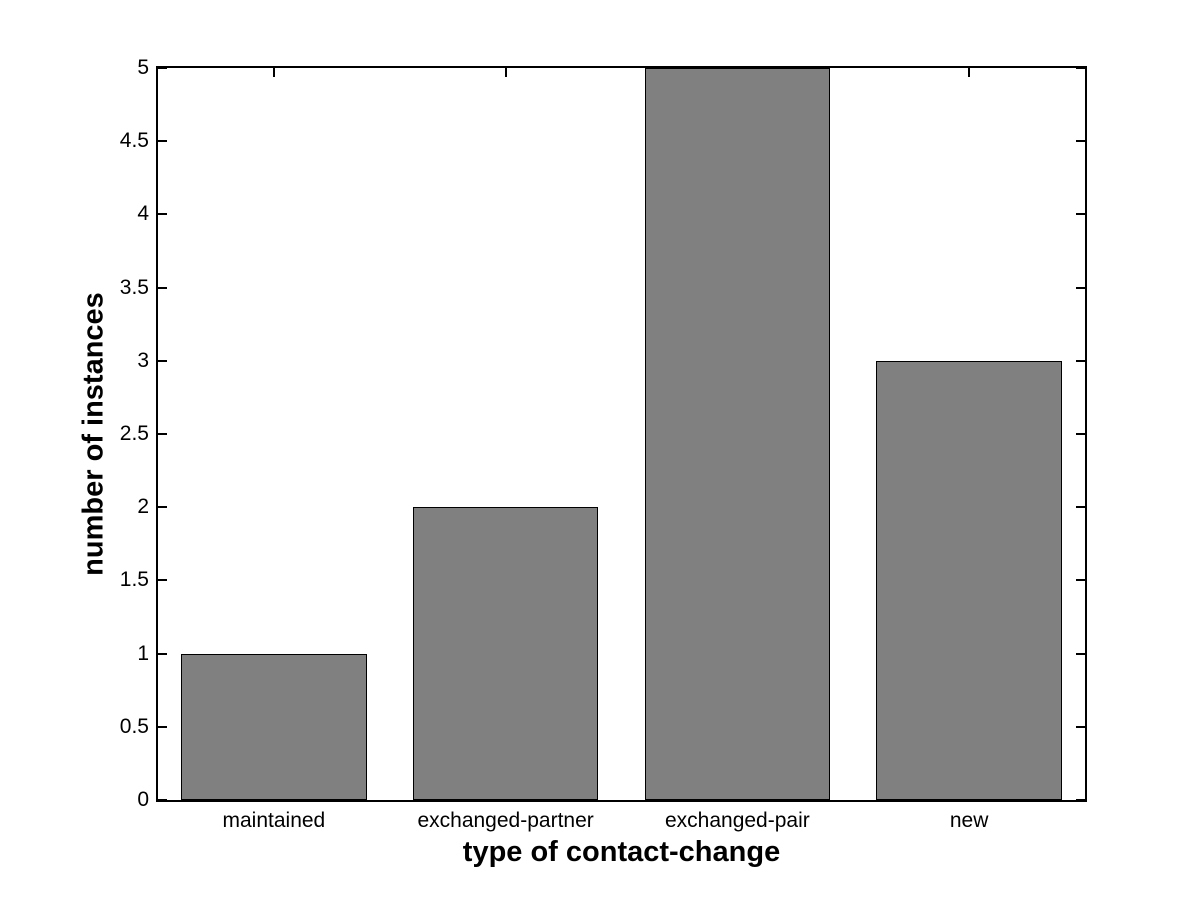 This screenshot has width=1201, height=901. What do you see at coordinates (143, 799) in the screenshot?
I see `y-tick-label: 0` at bounding box center [143, 799].